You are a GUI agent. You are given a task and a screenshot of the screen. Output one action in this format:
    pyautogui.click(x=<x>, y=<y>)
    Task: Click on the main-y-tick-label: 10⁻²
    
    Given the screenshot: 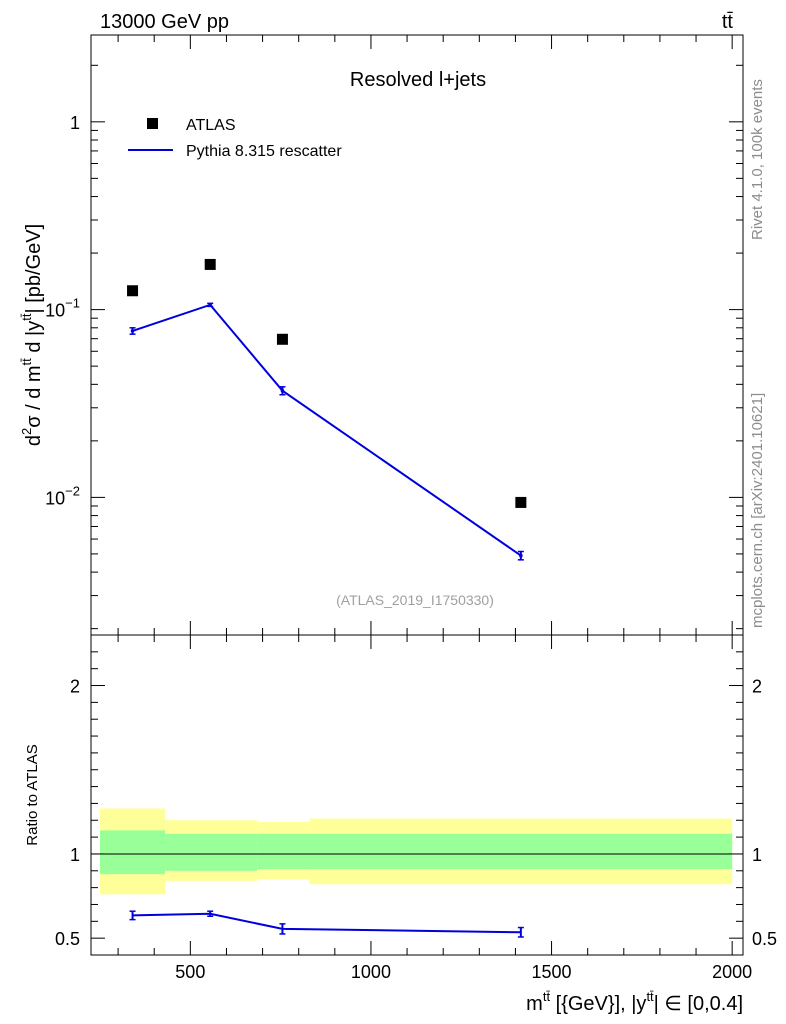 What is the action you would take?
    pyautogui.click(x=62, y=495)
    